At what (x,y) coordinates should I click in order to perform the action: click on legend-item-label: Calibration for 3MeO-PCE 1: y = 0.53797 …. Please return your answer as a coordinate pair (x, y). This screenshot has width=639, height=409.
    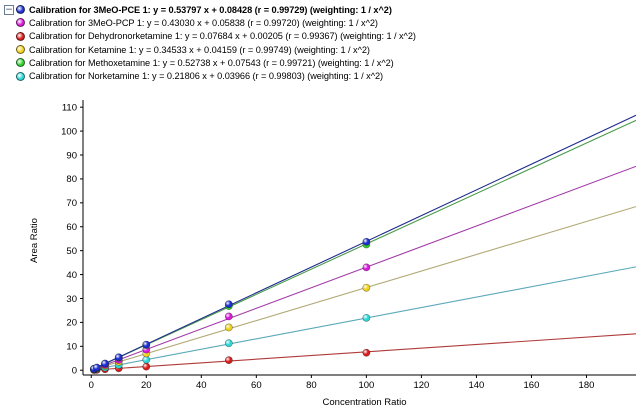
    Looking at the image, I should click on (210, 9).